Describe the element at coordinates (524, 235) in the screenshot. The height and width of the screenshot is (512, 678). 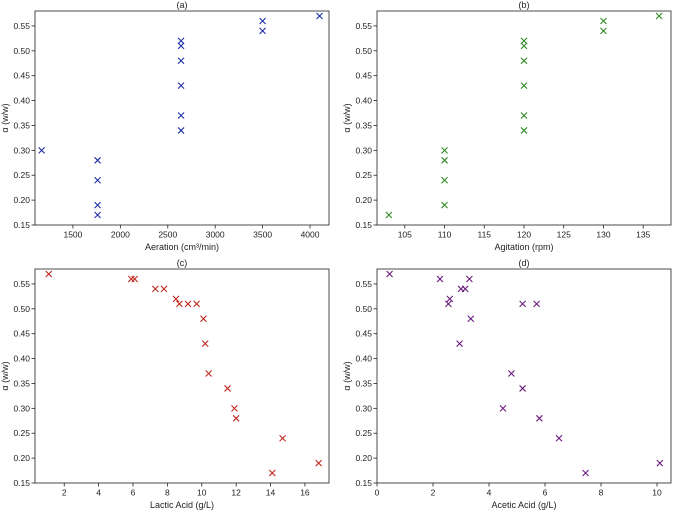
I see `x-tick-label-b: 120` at that location.